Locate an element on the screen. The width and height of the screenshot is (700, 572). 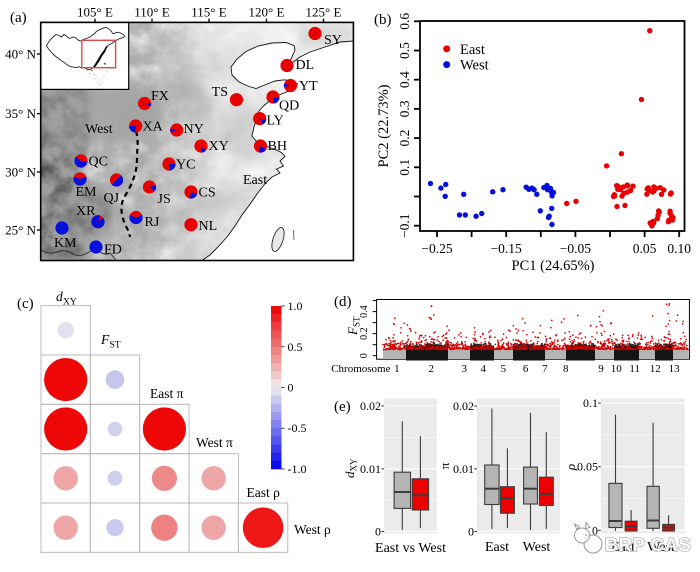
svg-text: 120° E is located at coordinates (267, 12).